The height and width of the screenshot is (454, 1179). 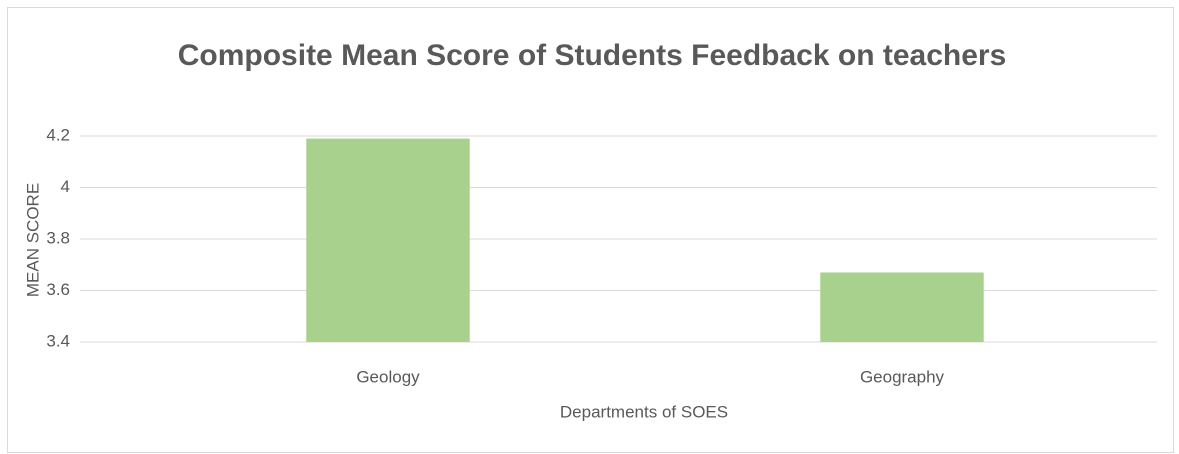 What do you see at coordinates (644, 411) in the screenshot?
I see `x-axis-title: Departments of SOES` at bounding box center [644, 411].